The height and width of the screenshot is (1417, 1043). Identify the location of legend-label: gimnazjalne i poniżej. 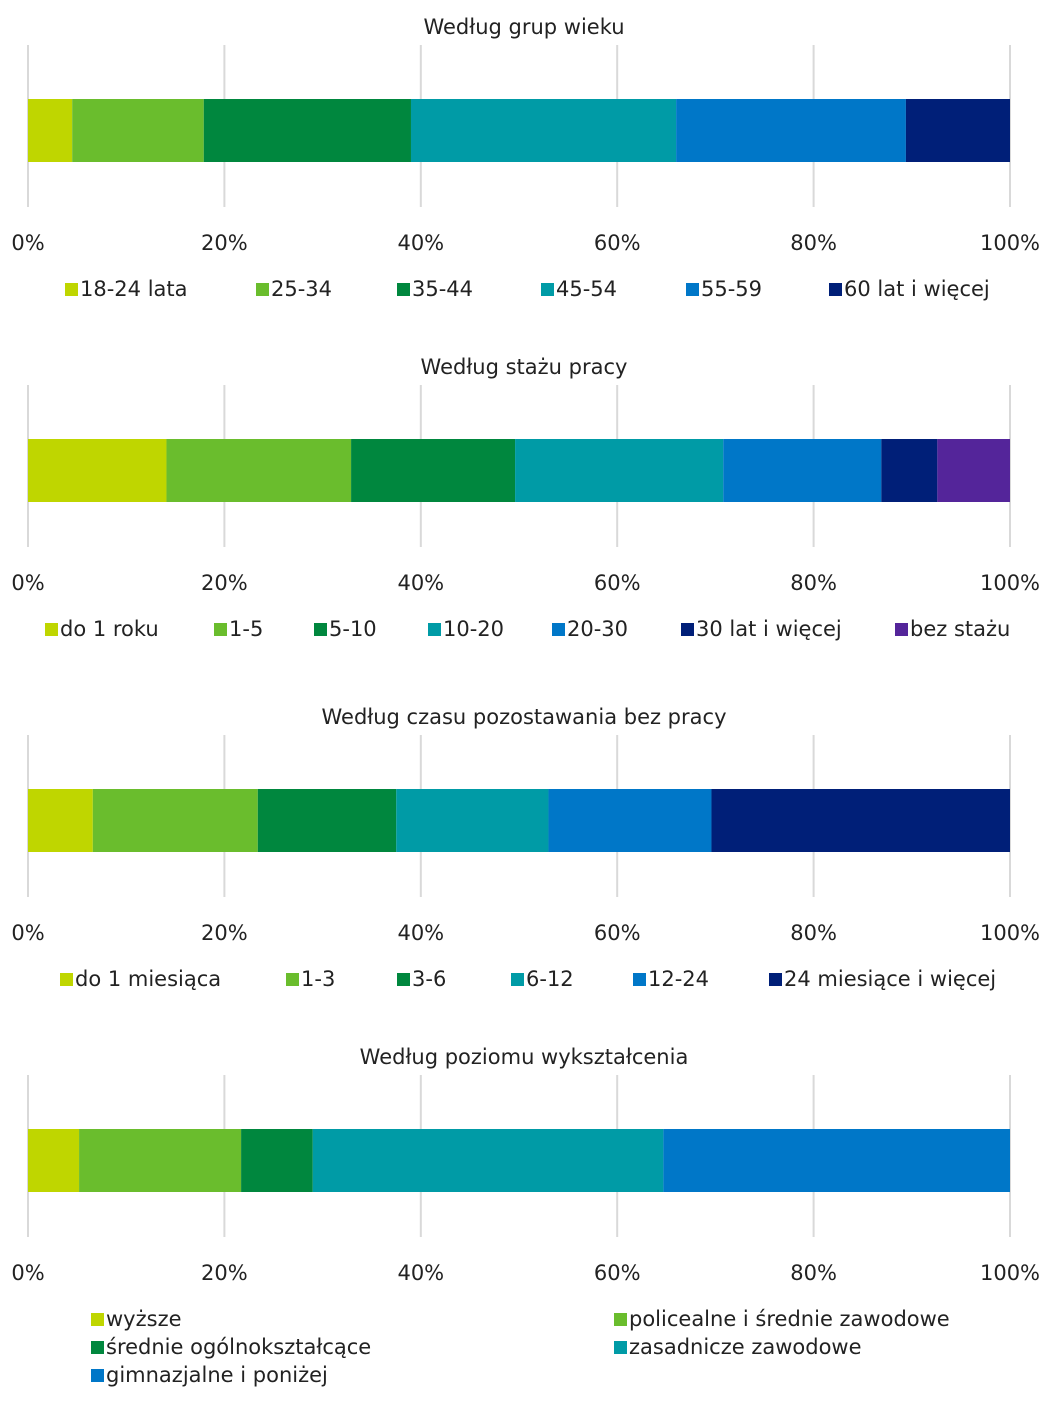
(217, 1375).